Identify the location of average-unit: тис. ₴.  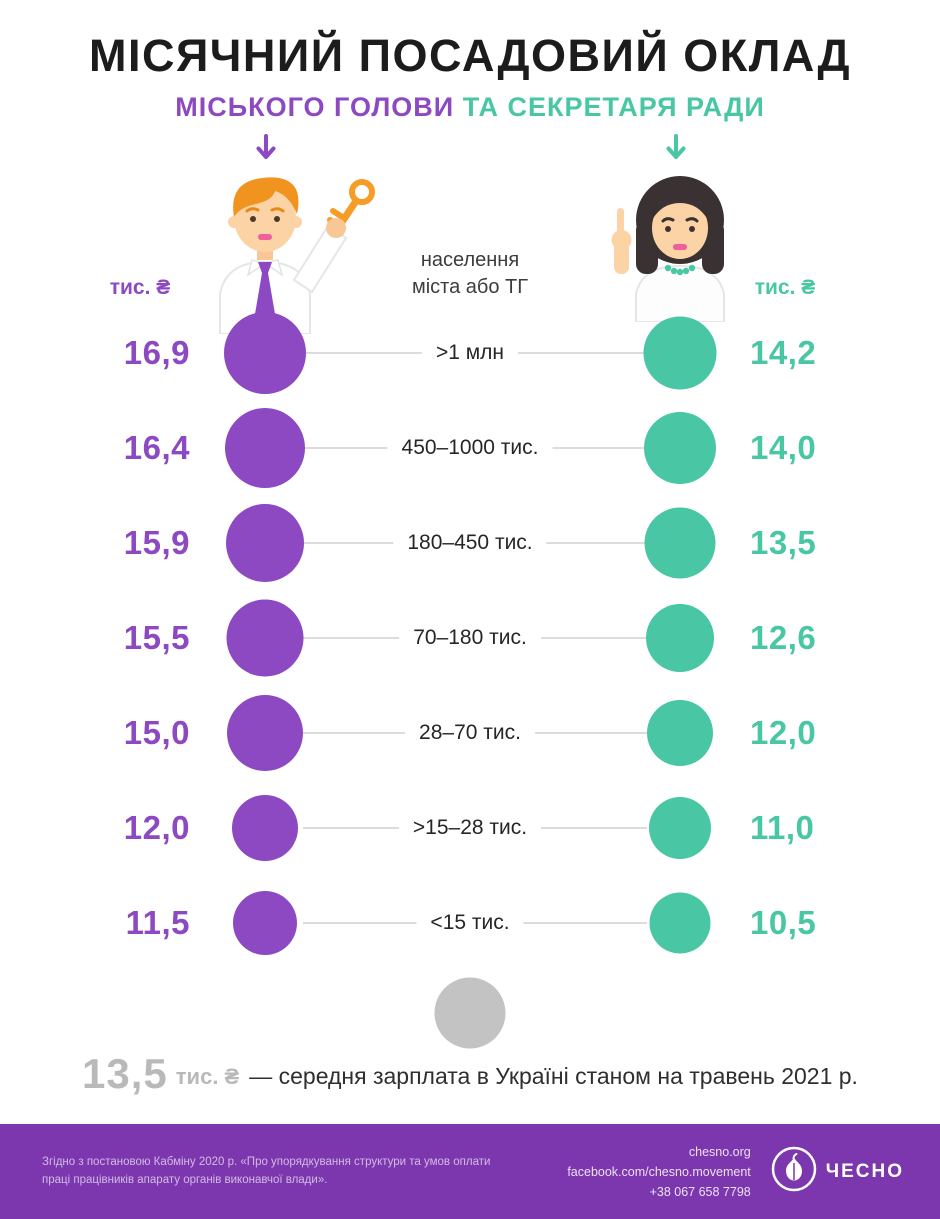
(207, 1076).